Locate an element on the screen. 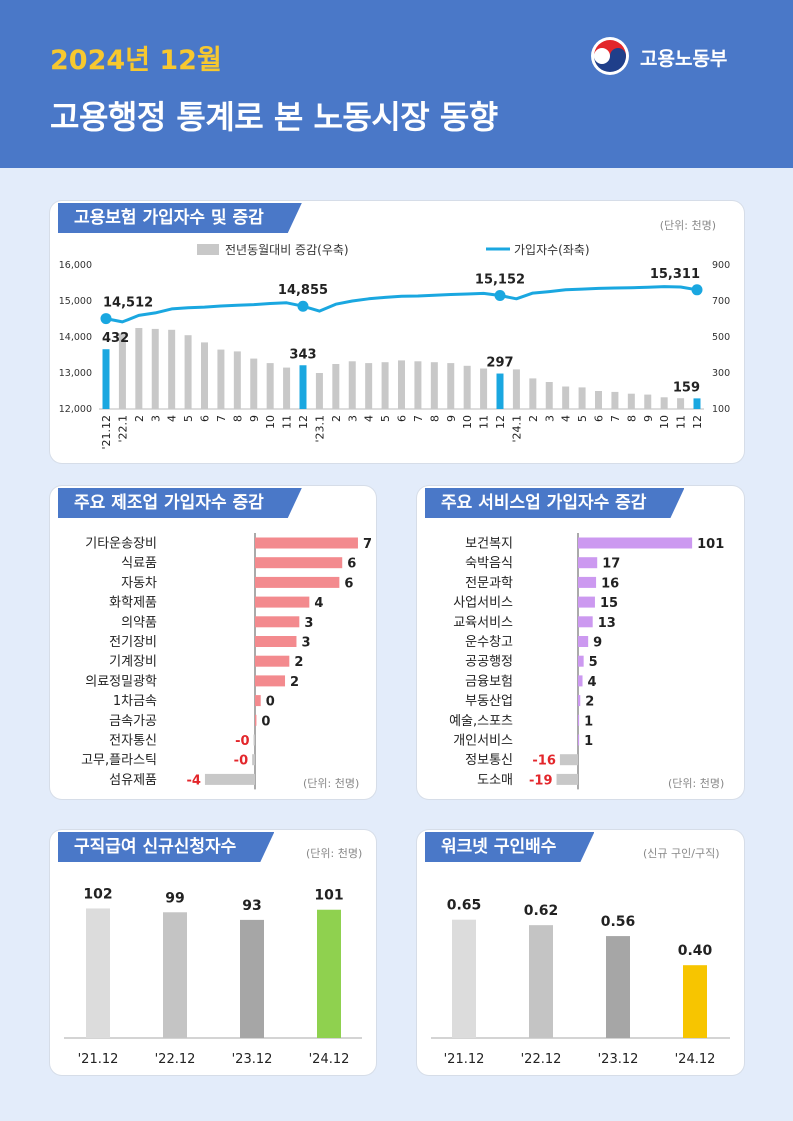  claims-chart: 102 '21.12 99 '22.12 93 '23.12 101 '24.12 is located at coordinates (213, 976).